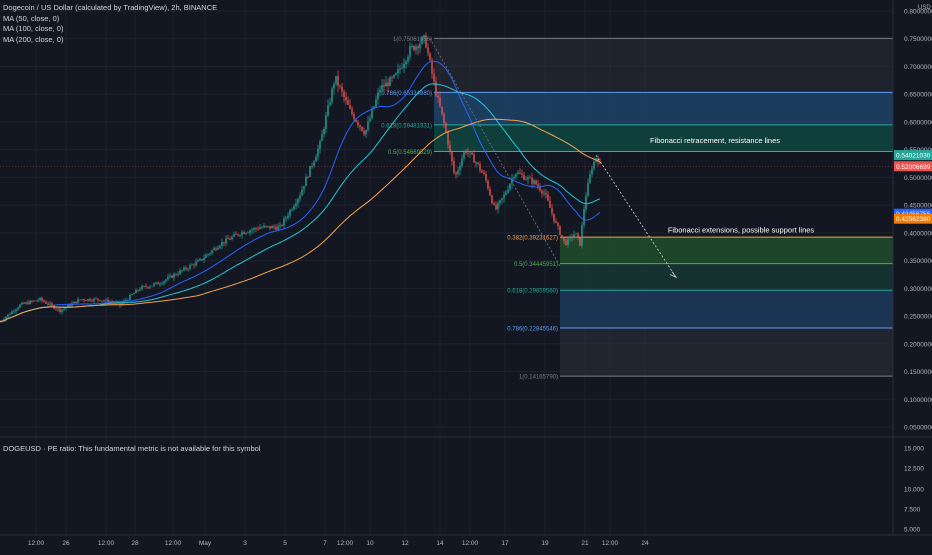  What do you see at coordinates (33, 28) in the screenshot?
I see `indicator-ma100: MA (100, close, 0)` at bounding box center [33, 28].